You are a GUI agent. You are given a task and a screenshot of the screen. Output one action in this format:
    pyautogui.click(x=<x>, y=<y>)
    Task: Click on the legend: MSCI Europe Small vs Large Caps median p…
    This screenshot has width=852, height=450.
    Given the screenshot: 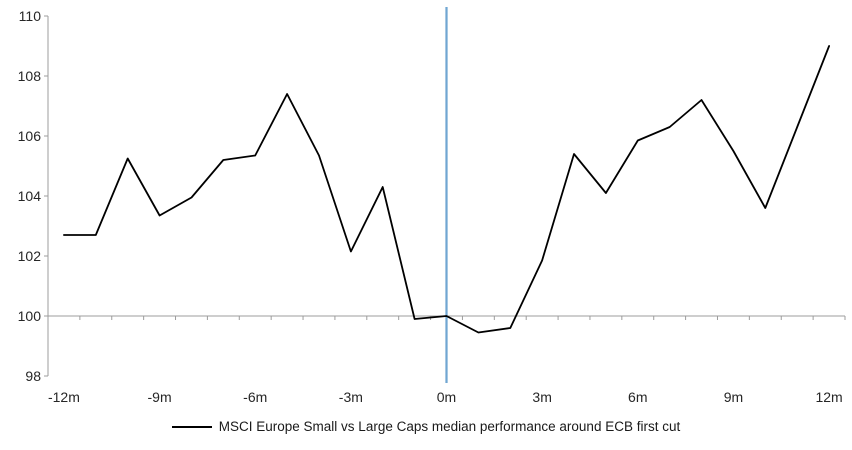 What is the action you would take?
    pyautogui.click(x=426, y=426)
    